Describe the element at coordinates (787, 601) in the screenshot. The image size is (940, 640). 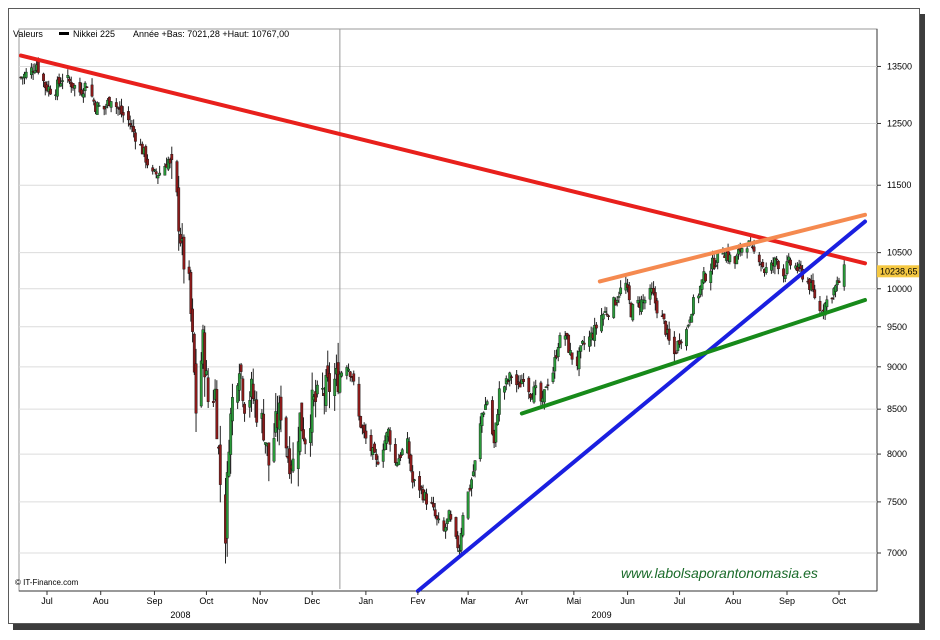
I see `x-tick-label: Sep` at that location.